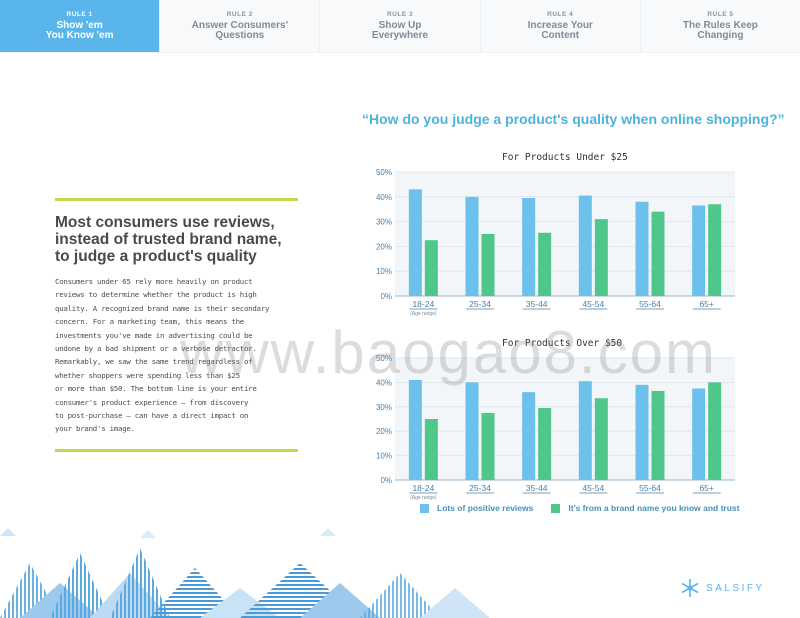 The width and height of the screenshot is (800, 618). I want to click on chart2-y-tick-label: 0%, so click(386, 480).